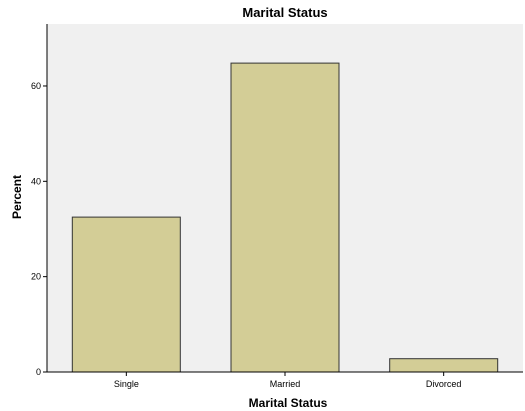  What do you see at coordinates (36, 86) in the screenshot?
I see `y-tick-label: 60` at bounding box center [36, 86].